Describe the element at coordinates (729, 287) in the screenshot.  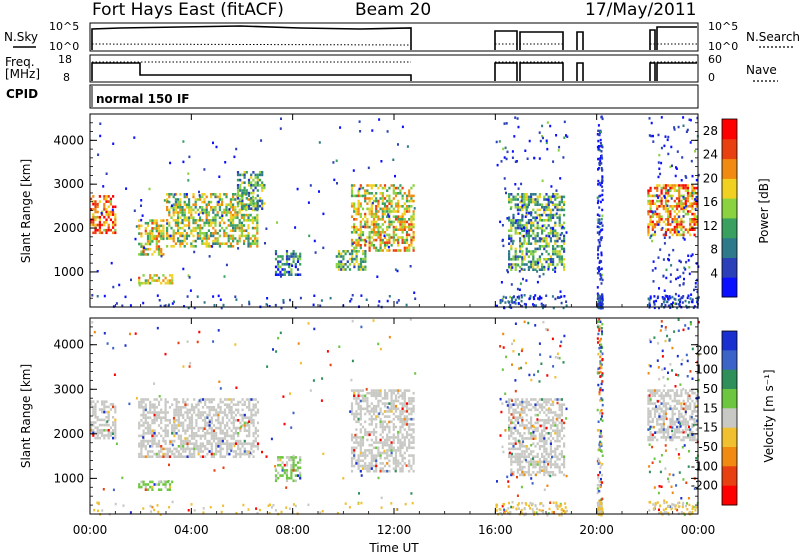
I see `power-colorbar-segment` at that location.